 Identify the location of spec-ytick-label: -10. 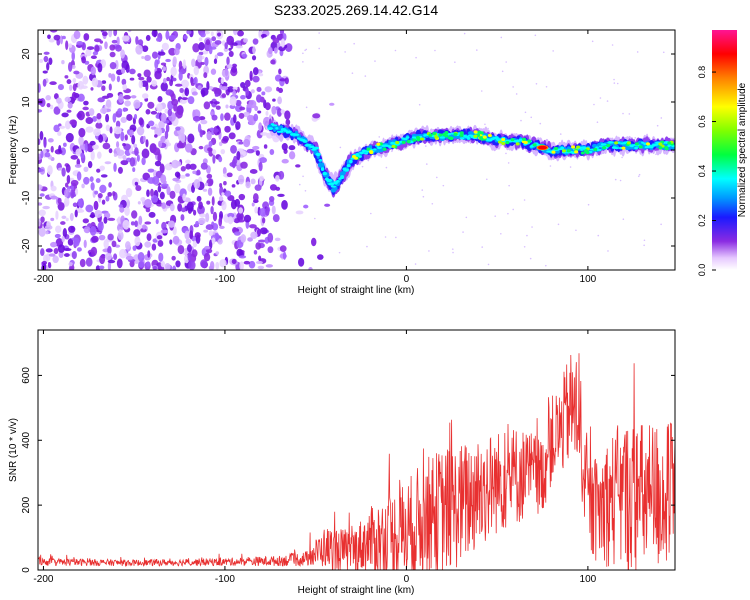
(26, 197).